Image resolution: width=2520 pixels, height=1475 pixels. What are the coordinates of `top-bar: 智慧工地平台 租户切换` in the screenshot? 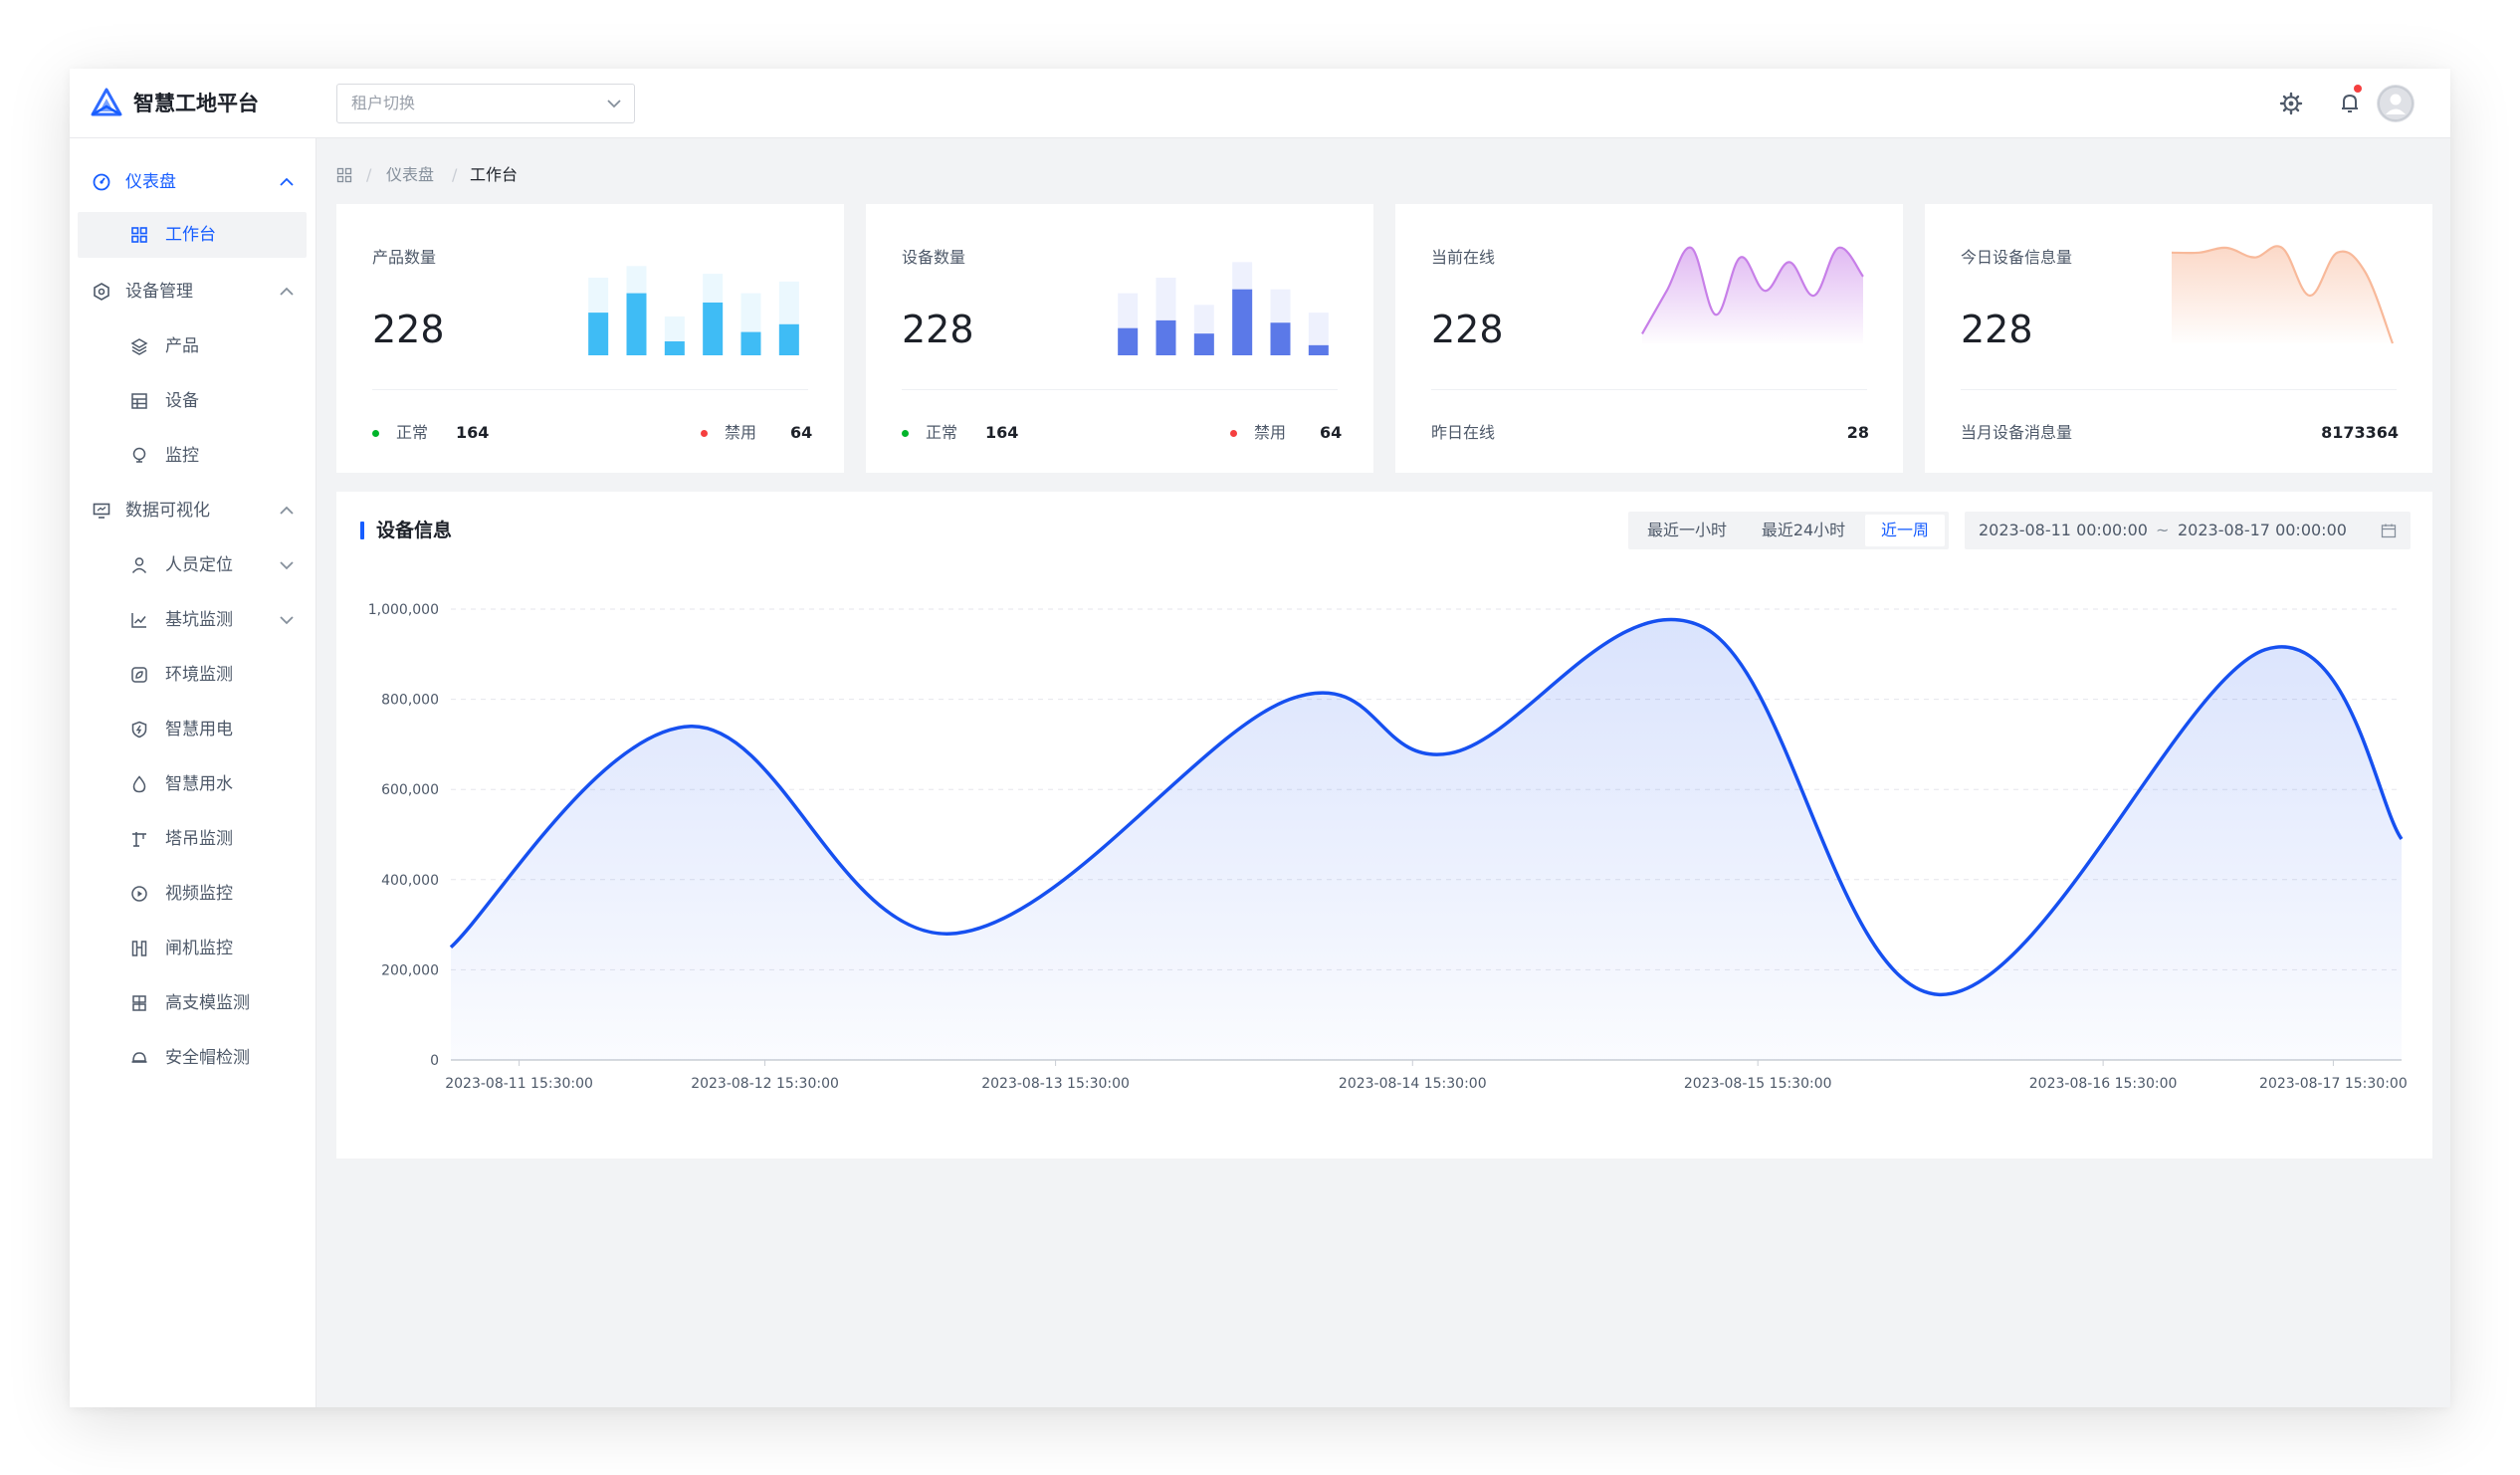 It's located at (1260, 103).